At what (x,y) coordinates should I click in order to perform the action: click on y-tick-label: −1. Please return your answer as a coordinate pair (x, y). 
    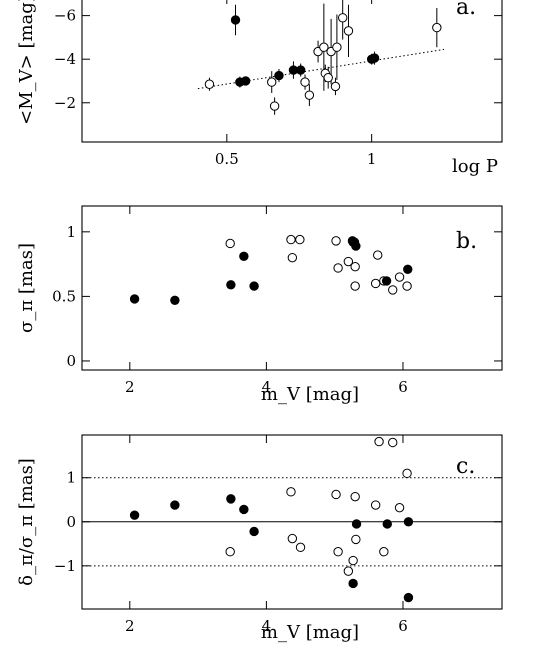
    Looking at the image, I should click on (65, 566).